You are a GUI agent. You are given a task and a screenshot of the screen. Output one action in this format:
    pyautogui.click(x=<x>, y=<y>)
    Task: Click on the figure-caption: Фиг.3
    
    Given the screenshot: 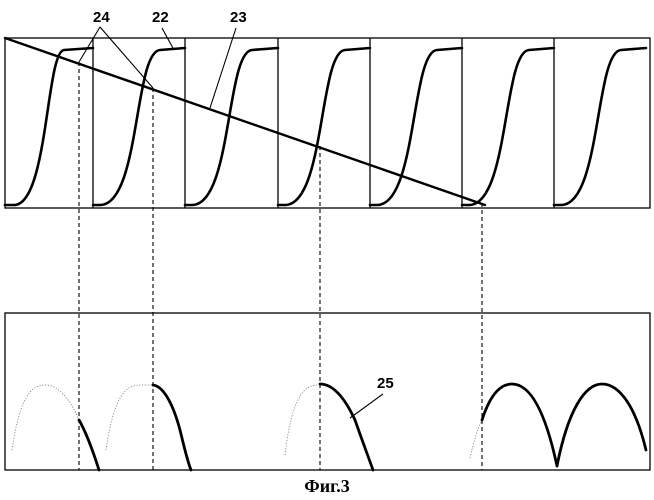 What is the action you would take?
    pyautogui.click(x=326, y=486)
    